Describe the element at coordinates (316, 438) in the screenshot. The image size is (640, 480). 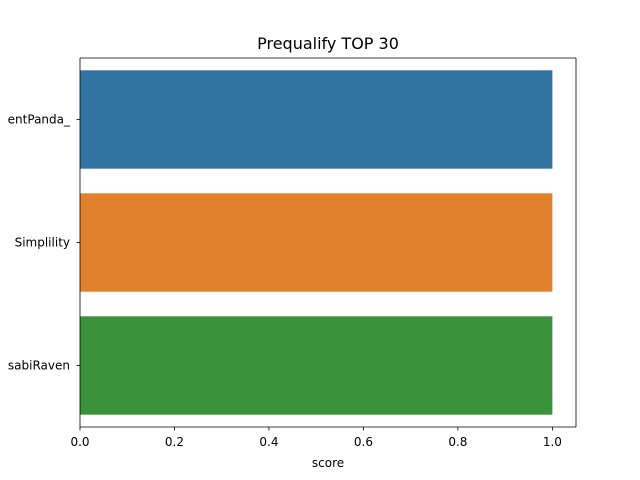
I see `x-ticks-group: 0.0 0.2 0.4 0.6 0.8 1.0` at that location.